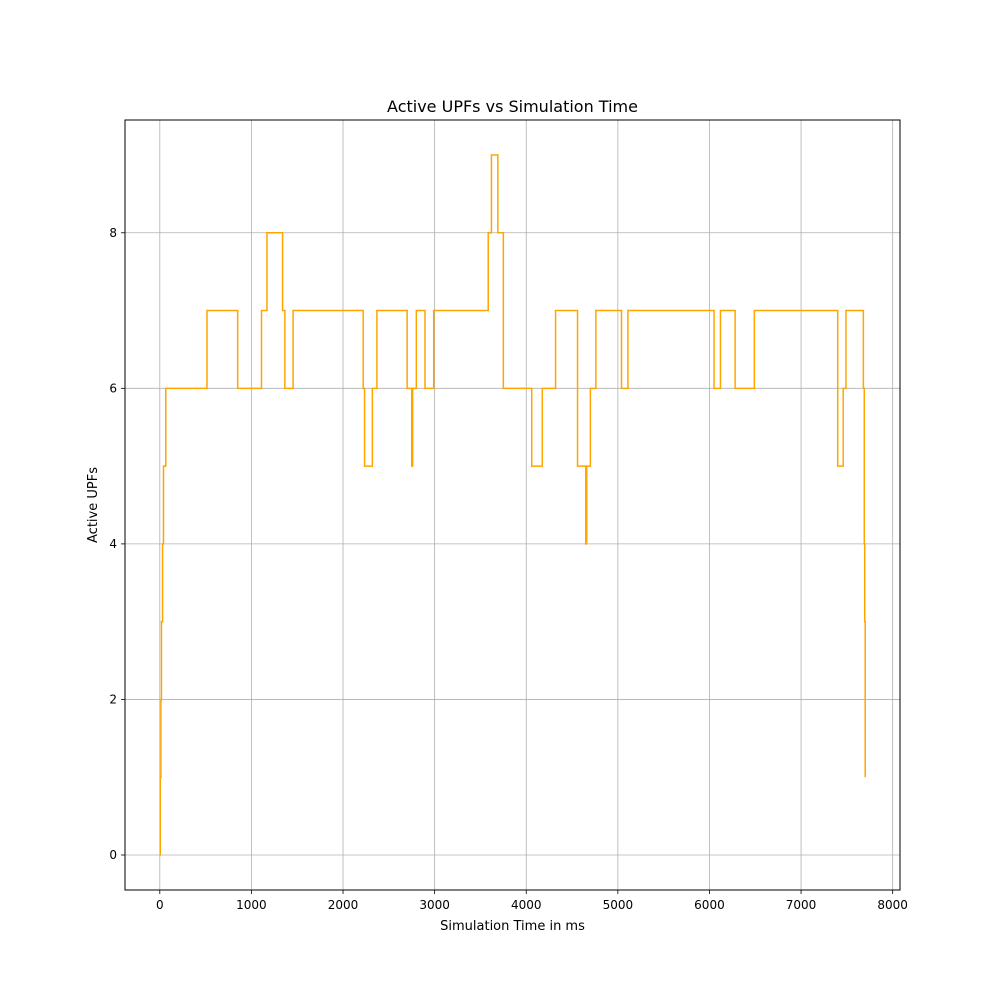 This screenshot has width=1000, height=1000. I want to click on x-tick-label: 1000, so click(251, 905).